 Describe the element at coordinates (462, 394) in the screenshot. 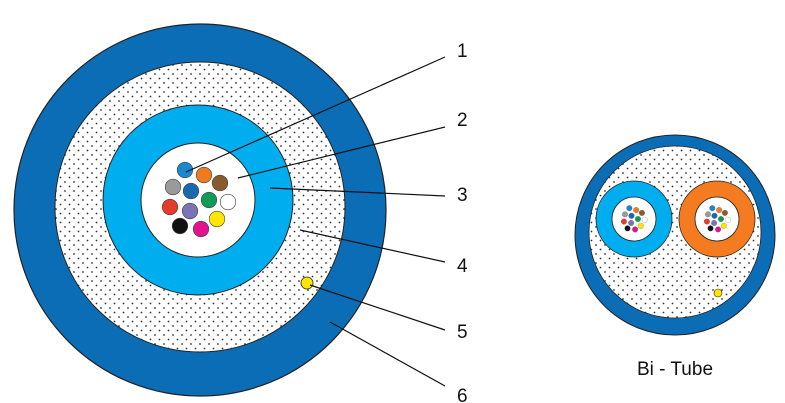

I see `callout-label: 6` at that location.